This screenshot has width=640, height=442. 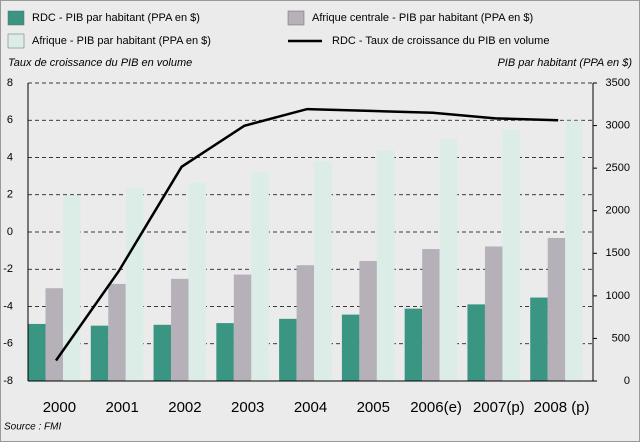 I want to click on y2-tick-label: 2500, so click(x=618, y=168).